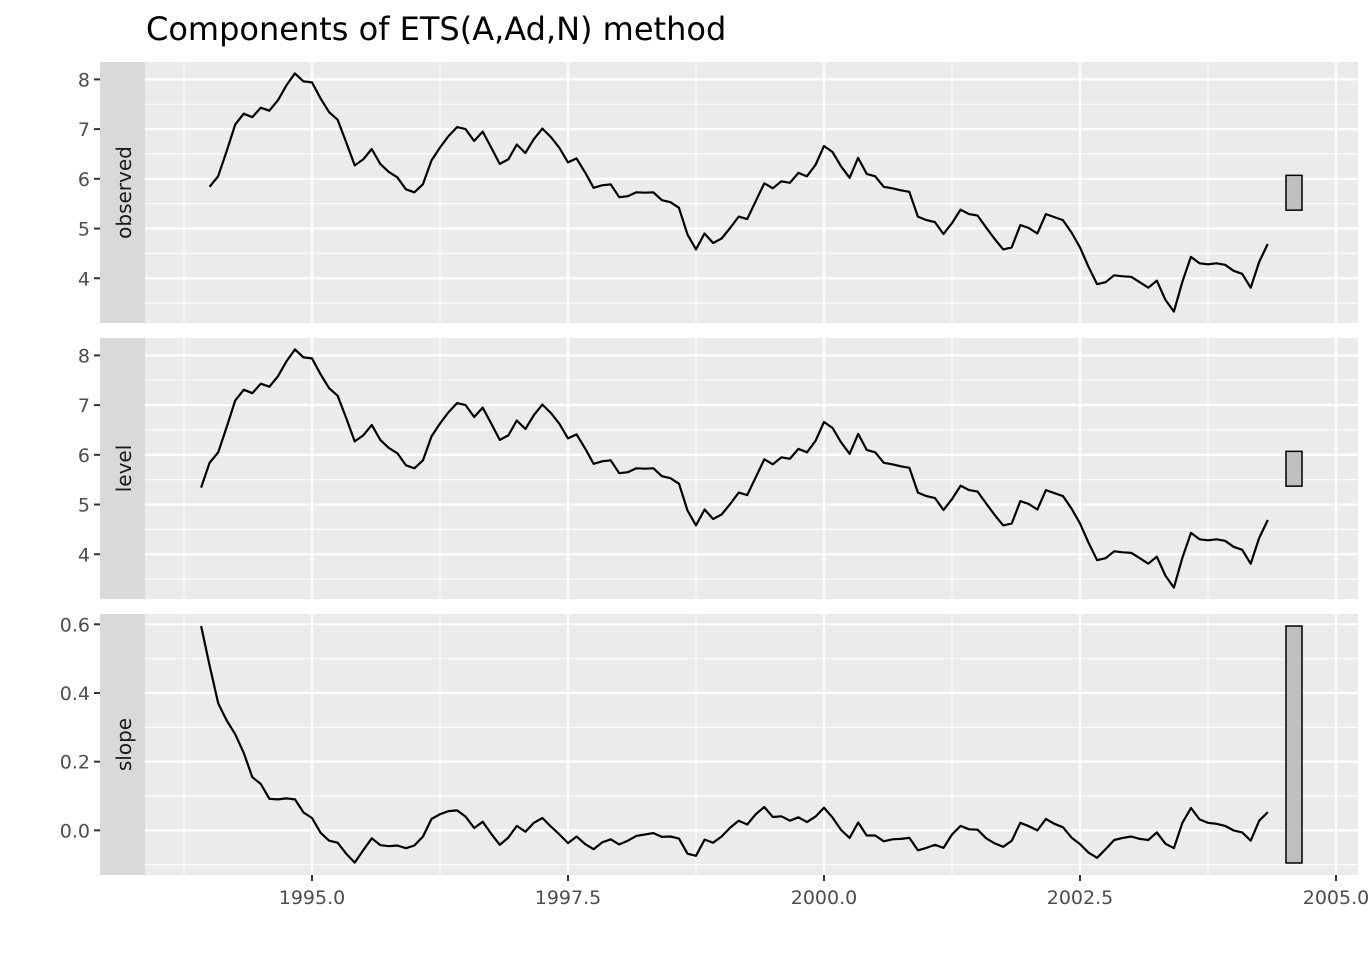 Image resolution: width=1372 pixels, height=960 pixels. What do you see at coordinates (436, 29) in the screenshot?
I see `chart-title: Components of ETS(A,Ad,N) method` at bounding box center [436, 29].